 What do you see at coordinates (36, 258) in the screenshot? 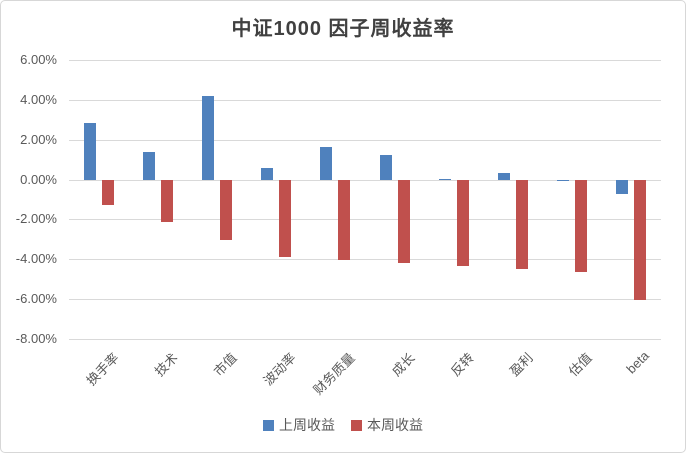
I see `y-axis-label: -4.00%` at bounding box center [36, 258].